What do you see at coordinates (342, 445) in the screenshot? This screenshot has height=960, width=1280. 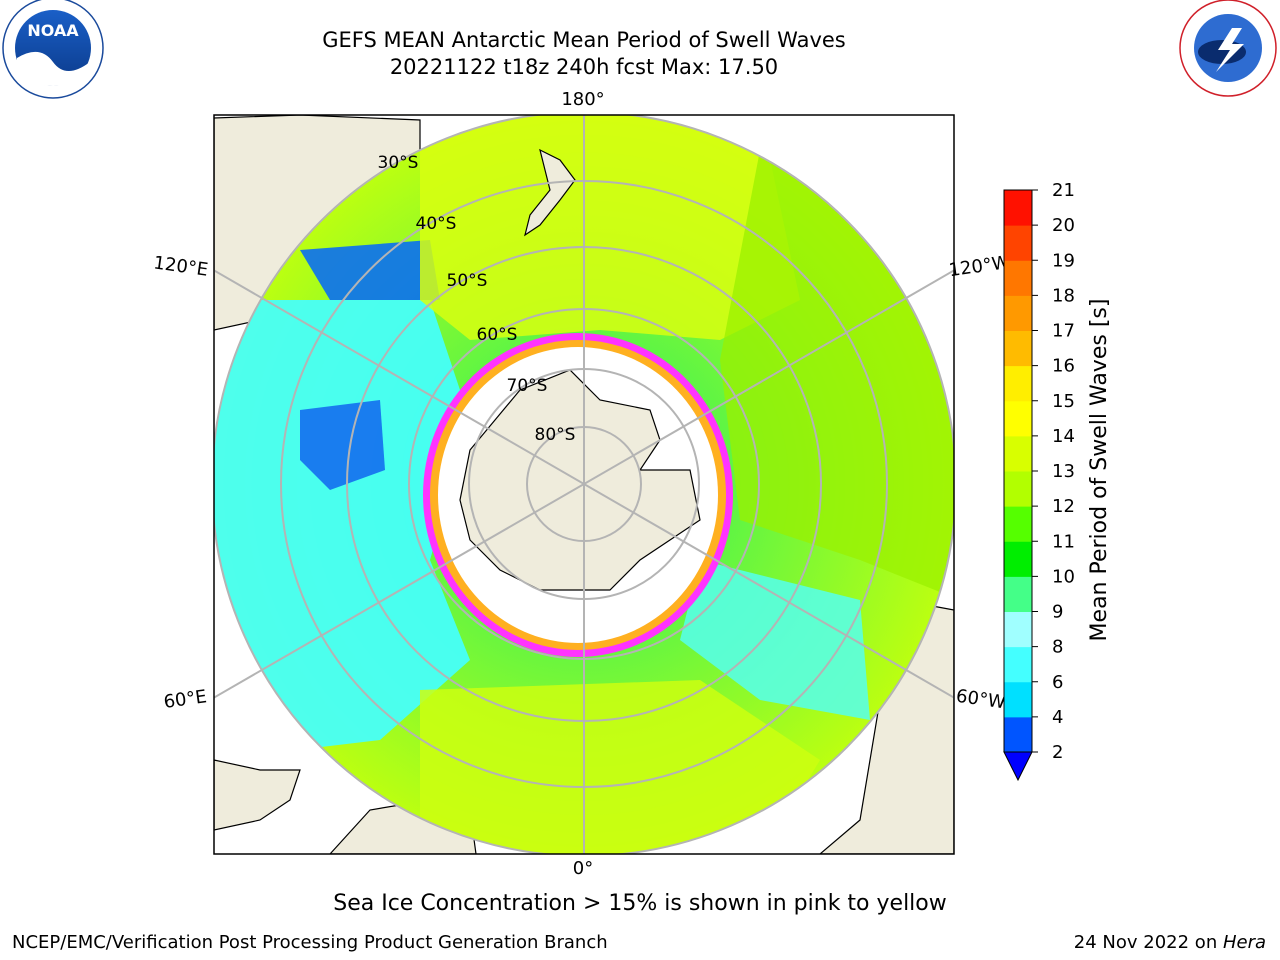 I see `swell-region-deep` at bounding box center [342, 445].